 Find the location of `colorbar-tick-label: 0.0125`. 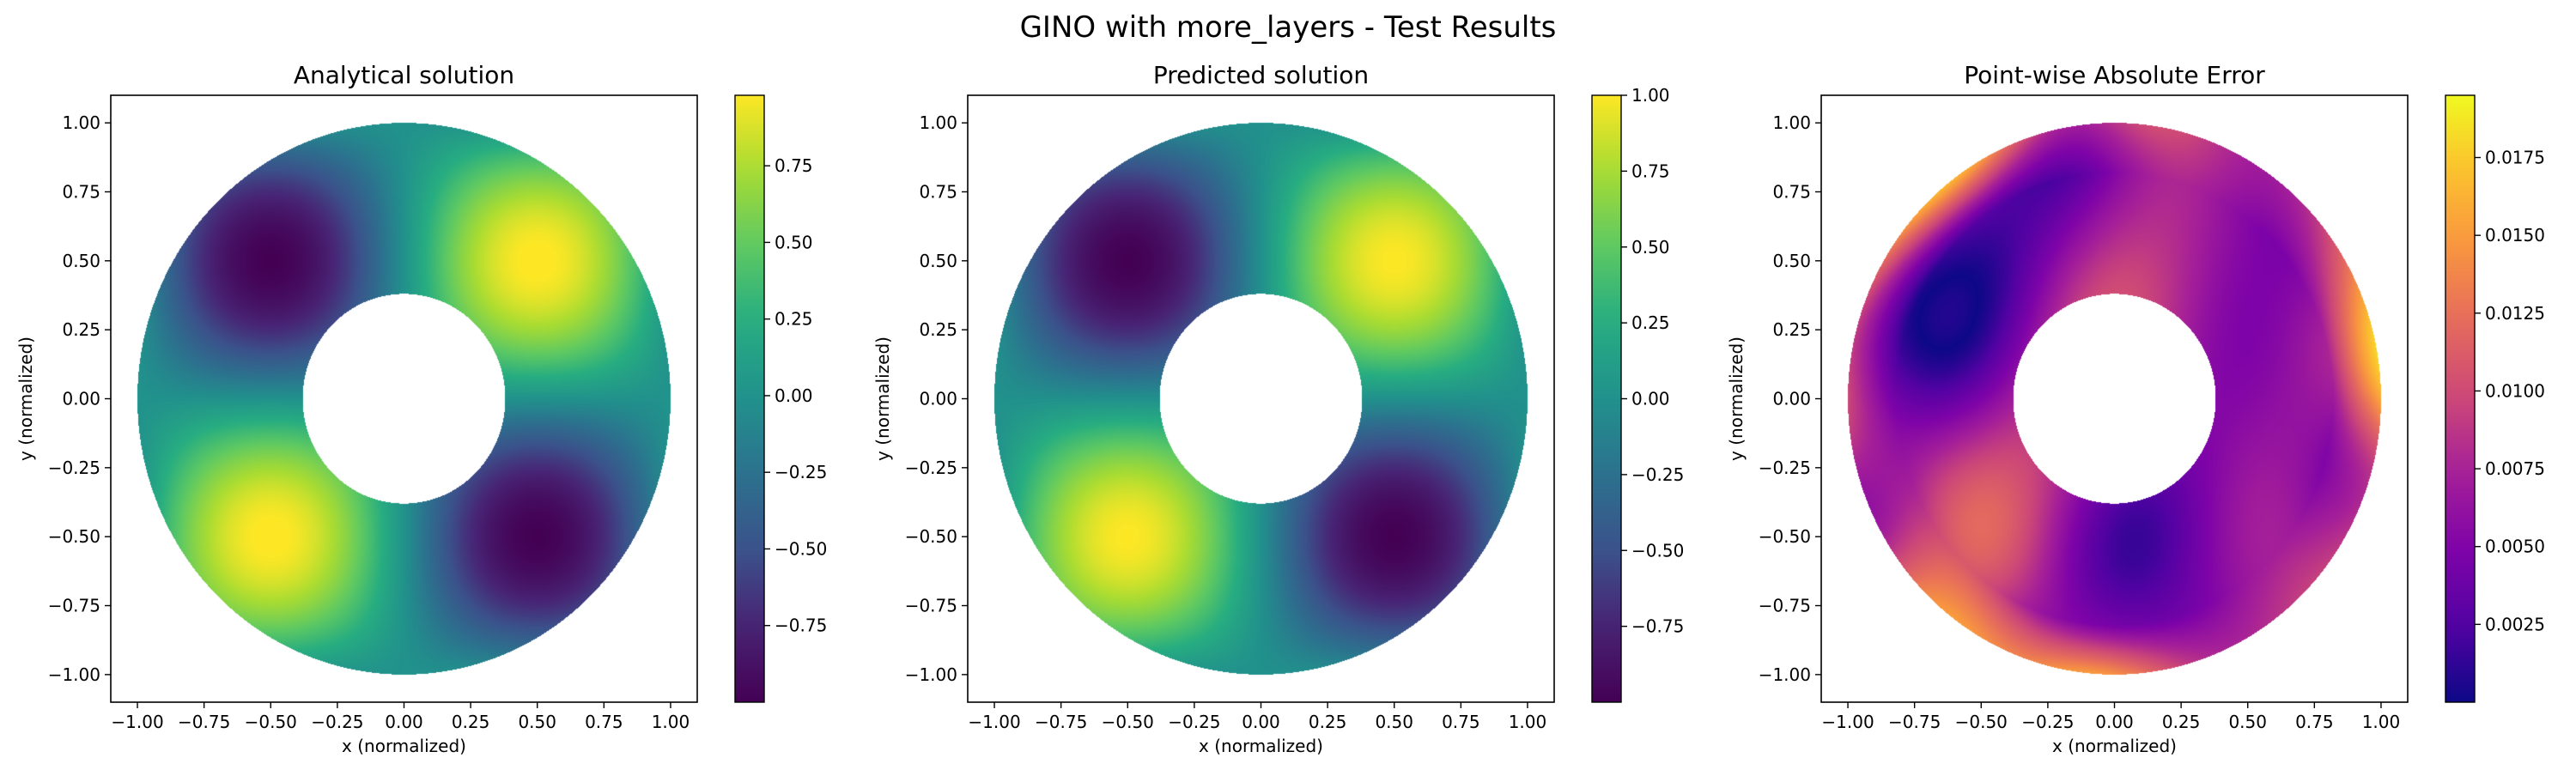

colorbar-tick-label: 0.0125 is located at coordinates (2515, 313).